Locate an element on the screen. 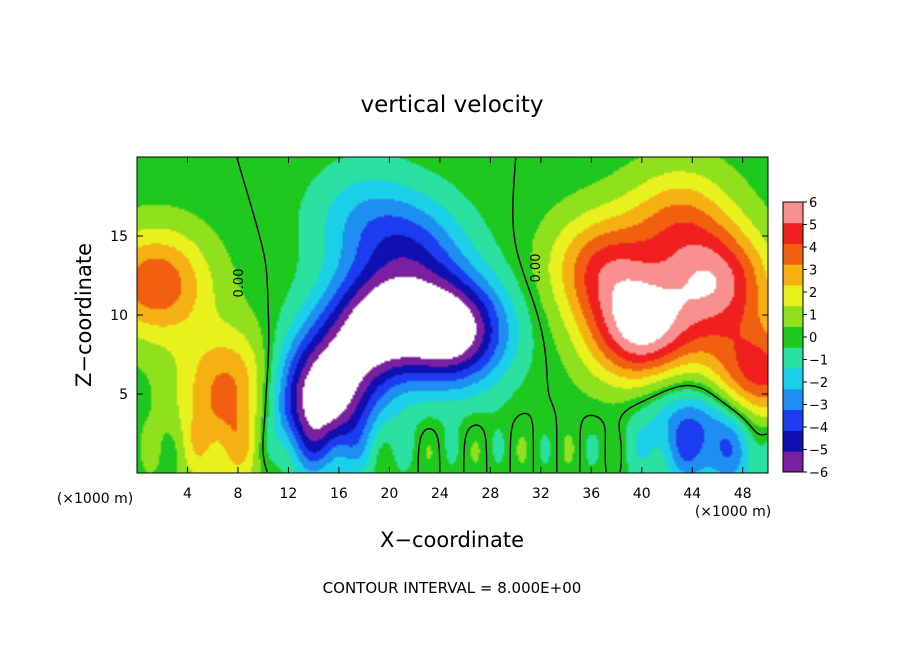 The image size is (904, 654). x-tick-label: 24 is located at coordinates (440, 494).